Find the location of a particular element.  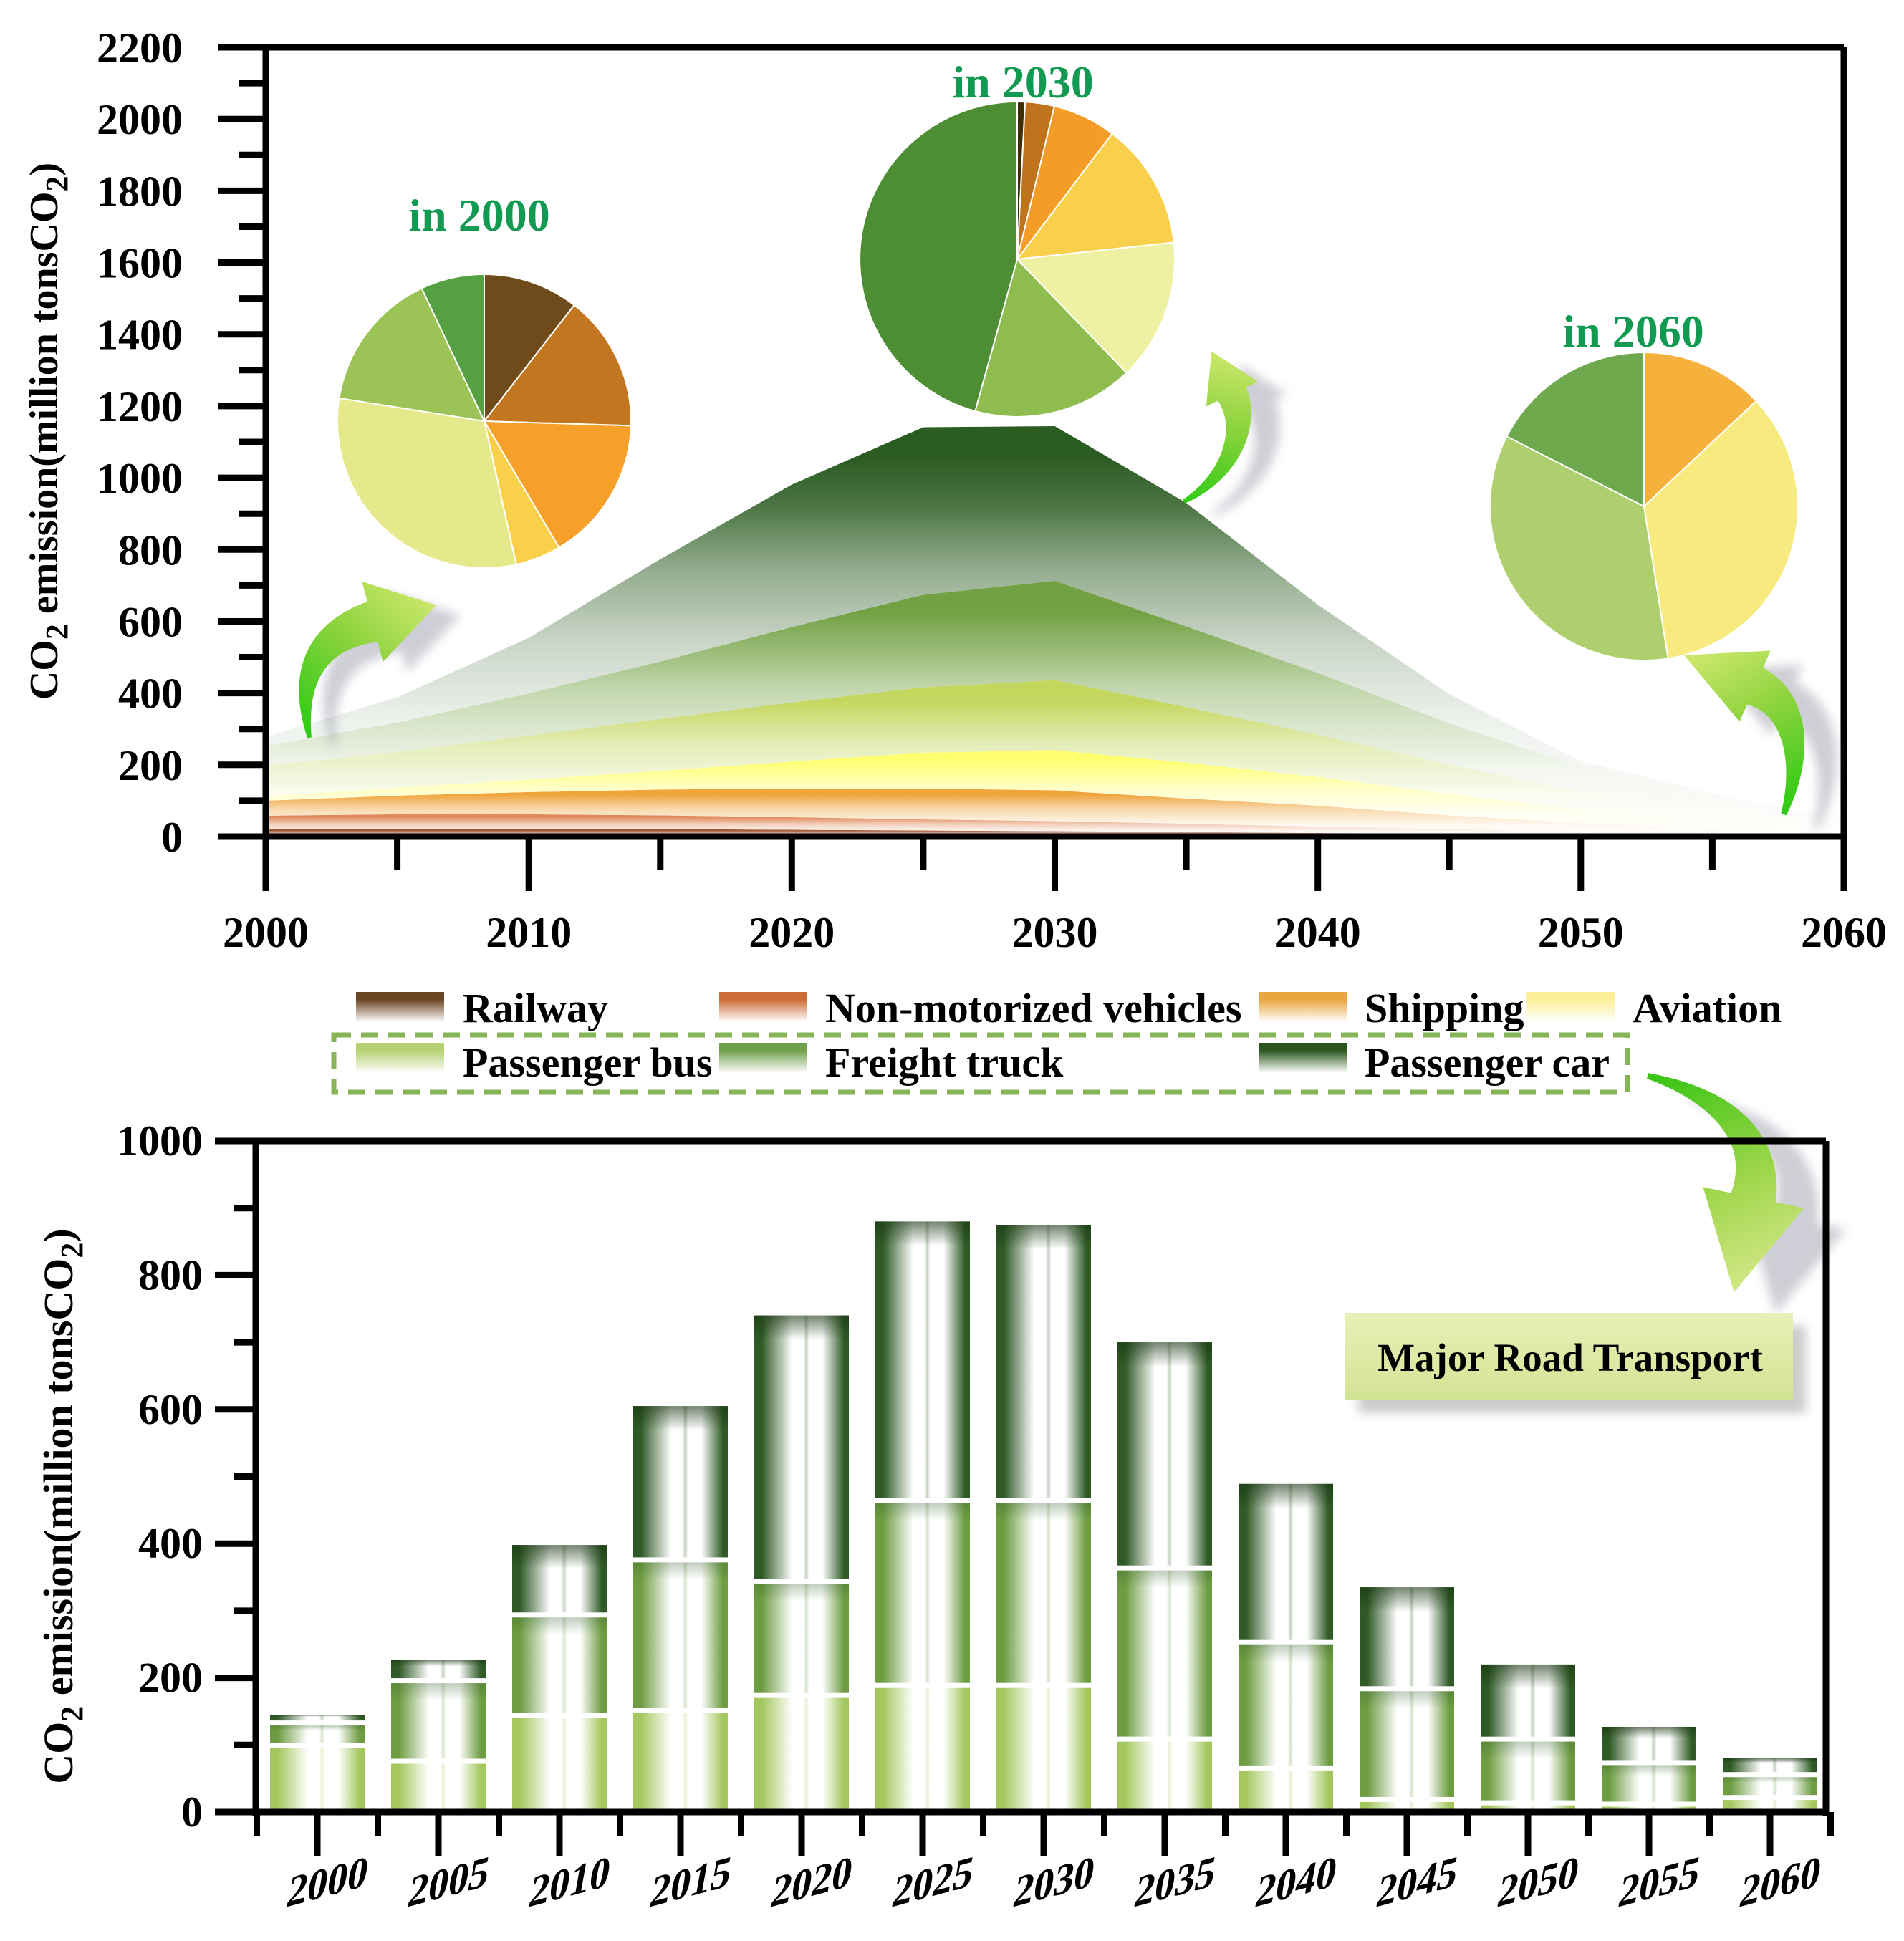

svg-text: in 2060 is located at coordinates (1632, 331).